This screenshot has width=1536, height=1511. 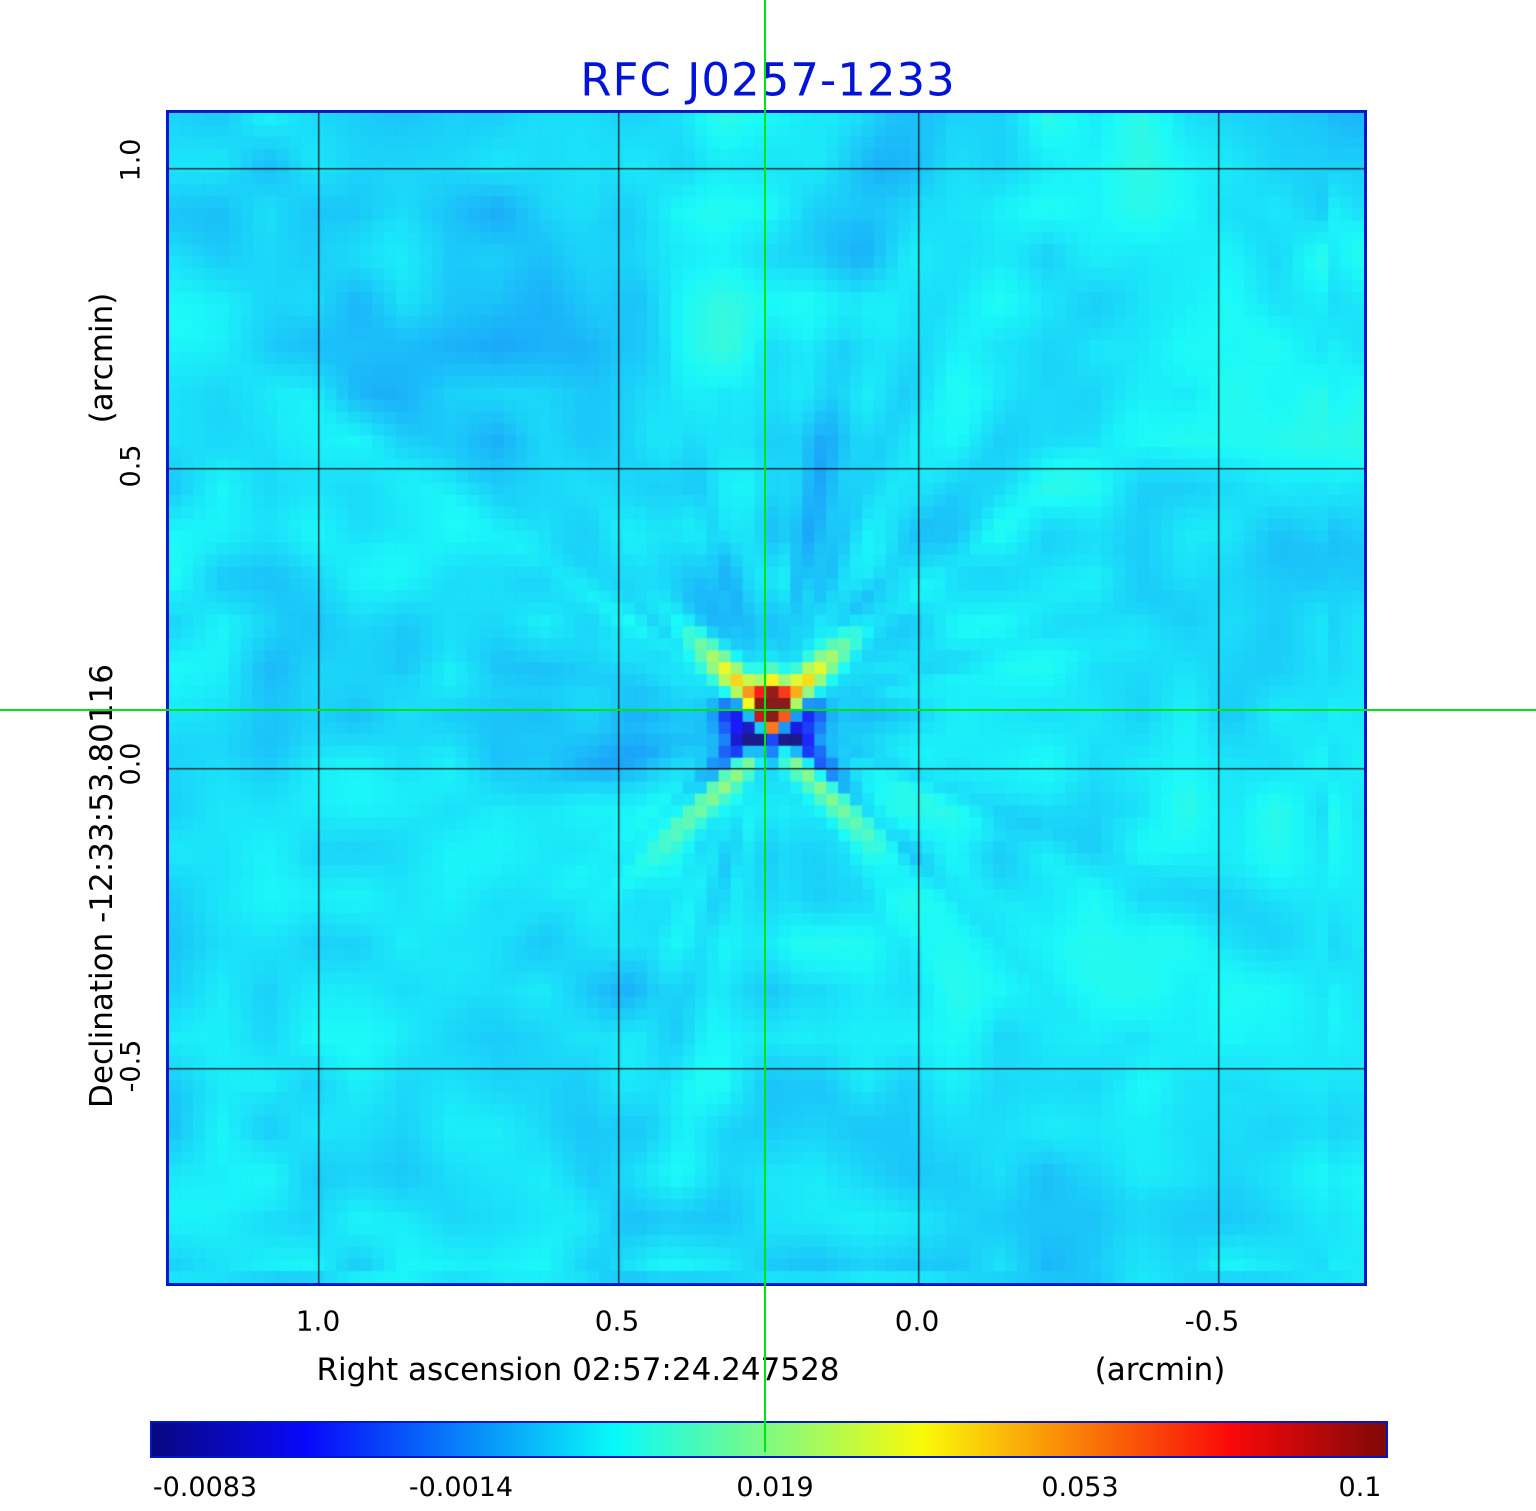 What do you see at coordinates (617, 1321) in the screenshot?
I see `x-tick-label: 0.5` at bounding box center [617, 1321].